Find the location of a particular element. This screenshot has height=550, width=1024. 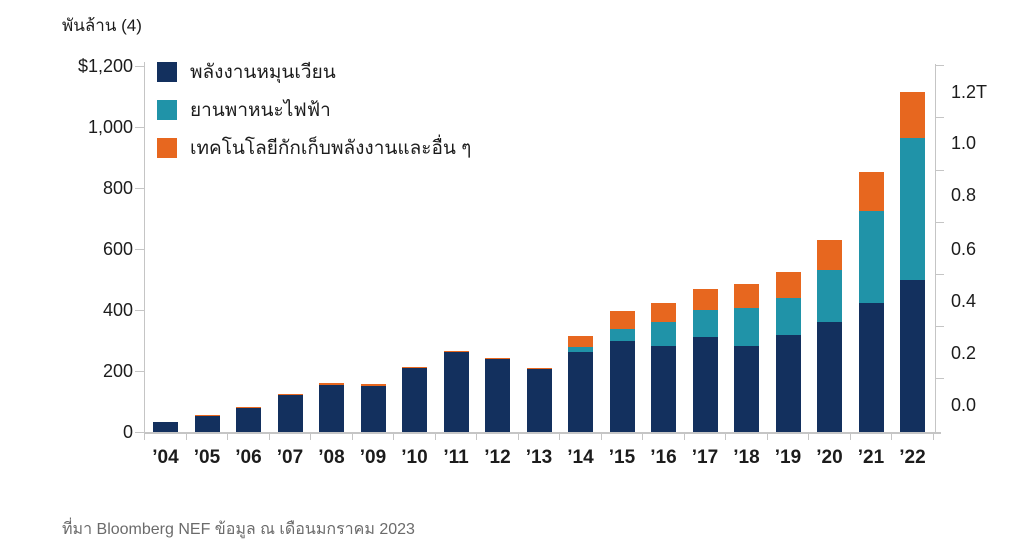

bar-segment-renewables-’17 is located at coordinates (705, 384).